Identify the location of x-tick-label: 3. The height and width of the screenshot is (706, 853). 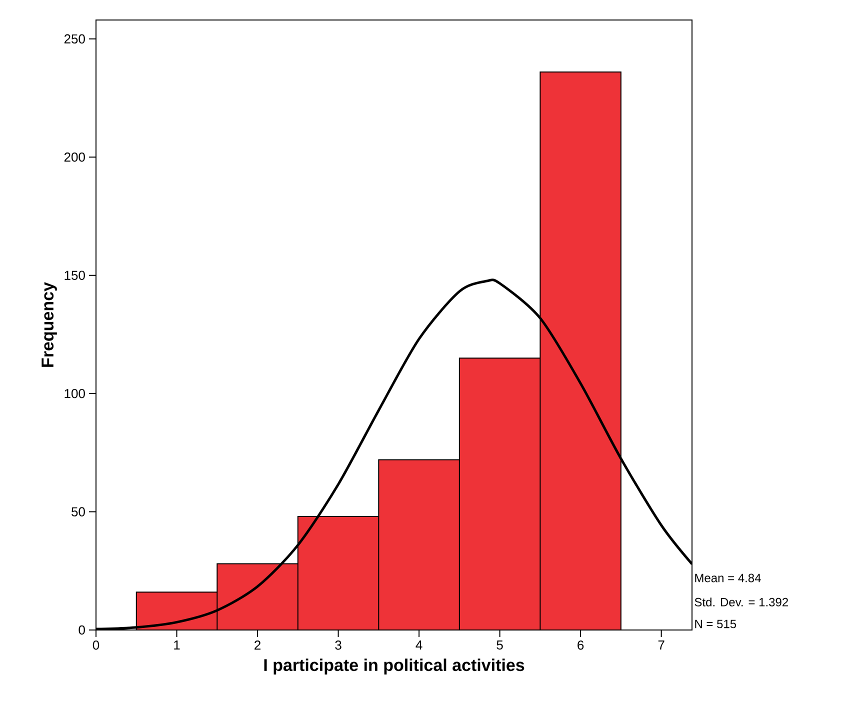
(338, 645).